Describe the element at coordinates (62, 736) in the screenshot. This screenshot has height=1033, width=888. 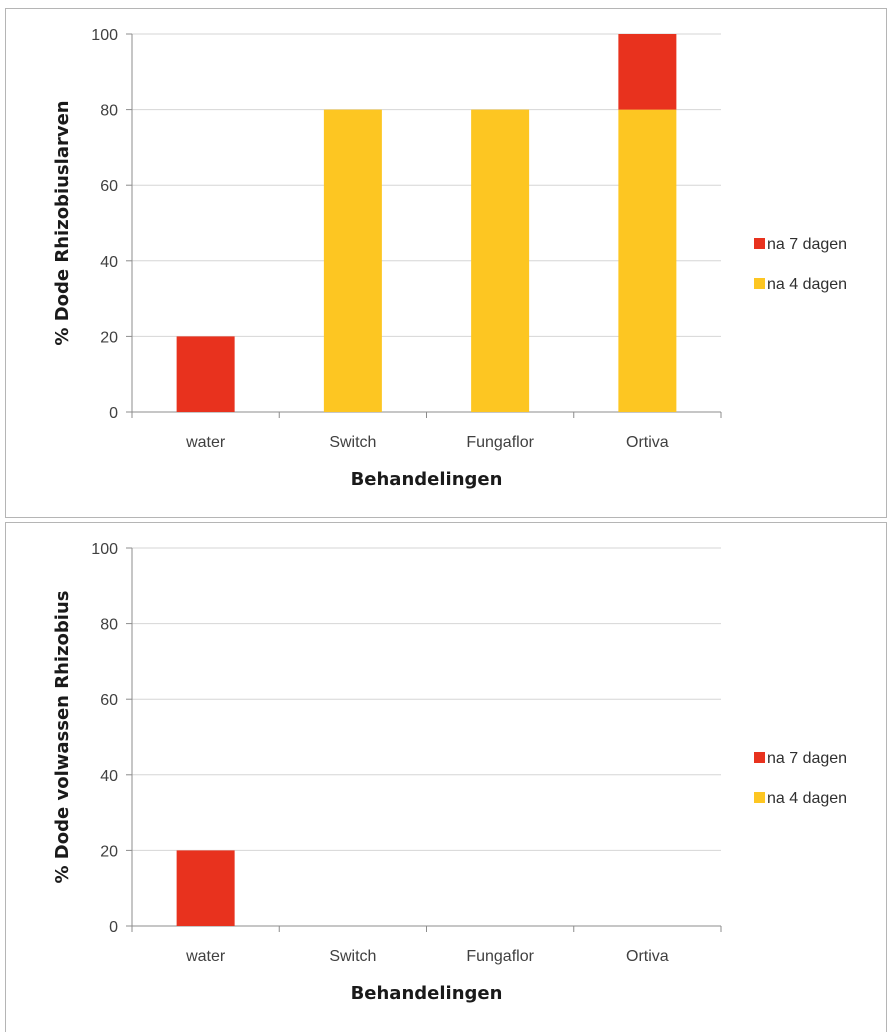
I see `y-axis-title: % Dode volwassen Rhizobius` at that location.